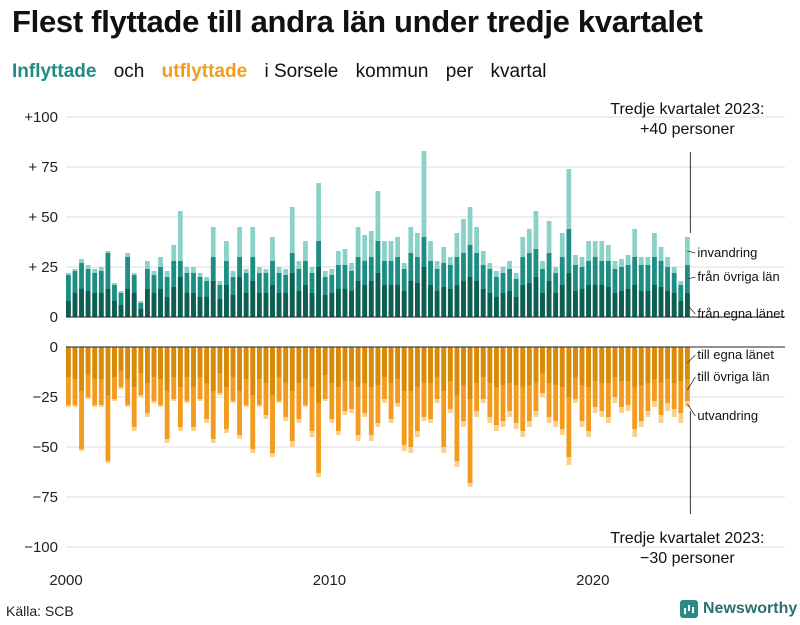 The height and width of the screenshot is (625, 800). I want to click on subtitle-utflyttade: utflyttade, so click(204, 71).